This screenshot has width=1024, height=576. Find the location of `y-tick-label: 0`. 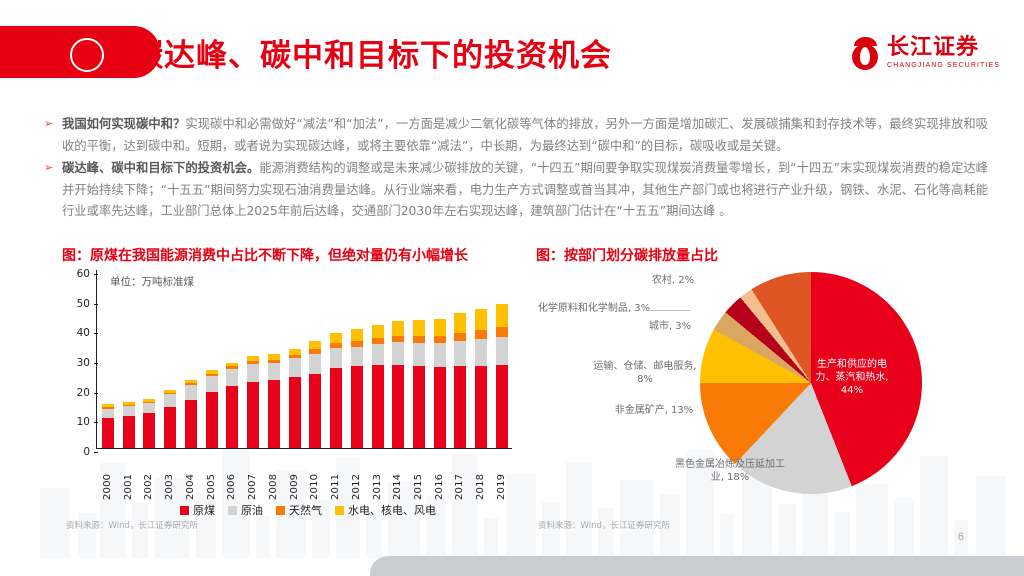

y-tick-label: 0 is located at coordinates (86, 452).